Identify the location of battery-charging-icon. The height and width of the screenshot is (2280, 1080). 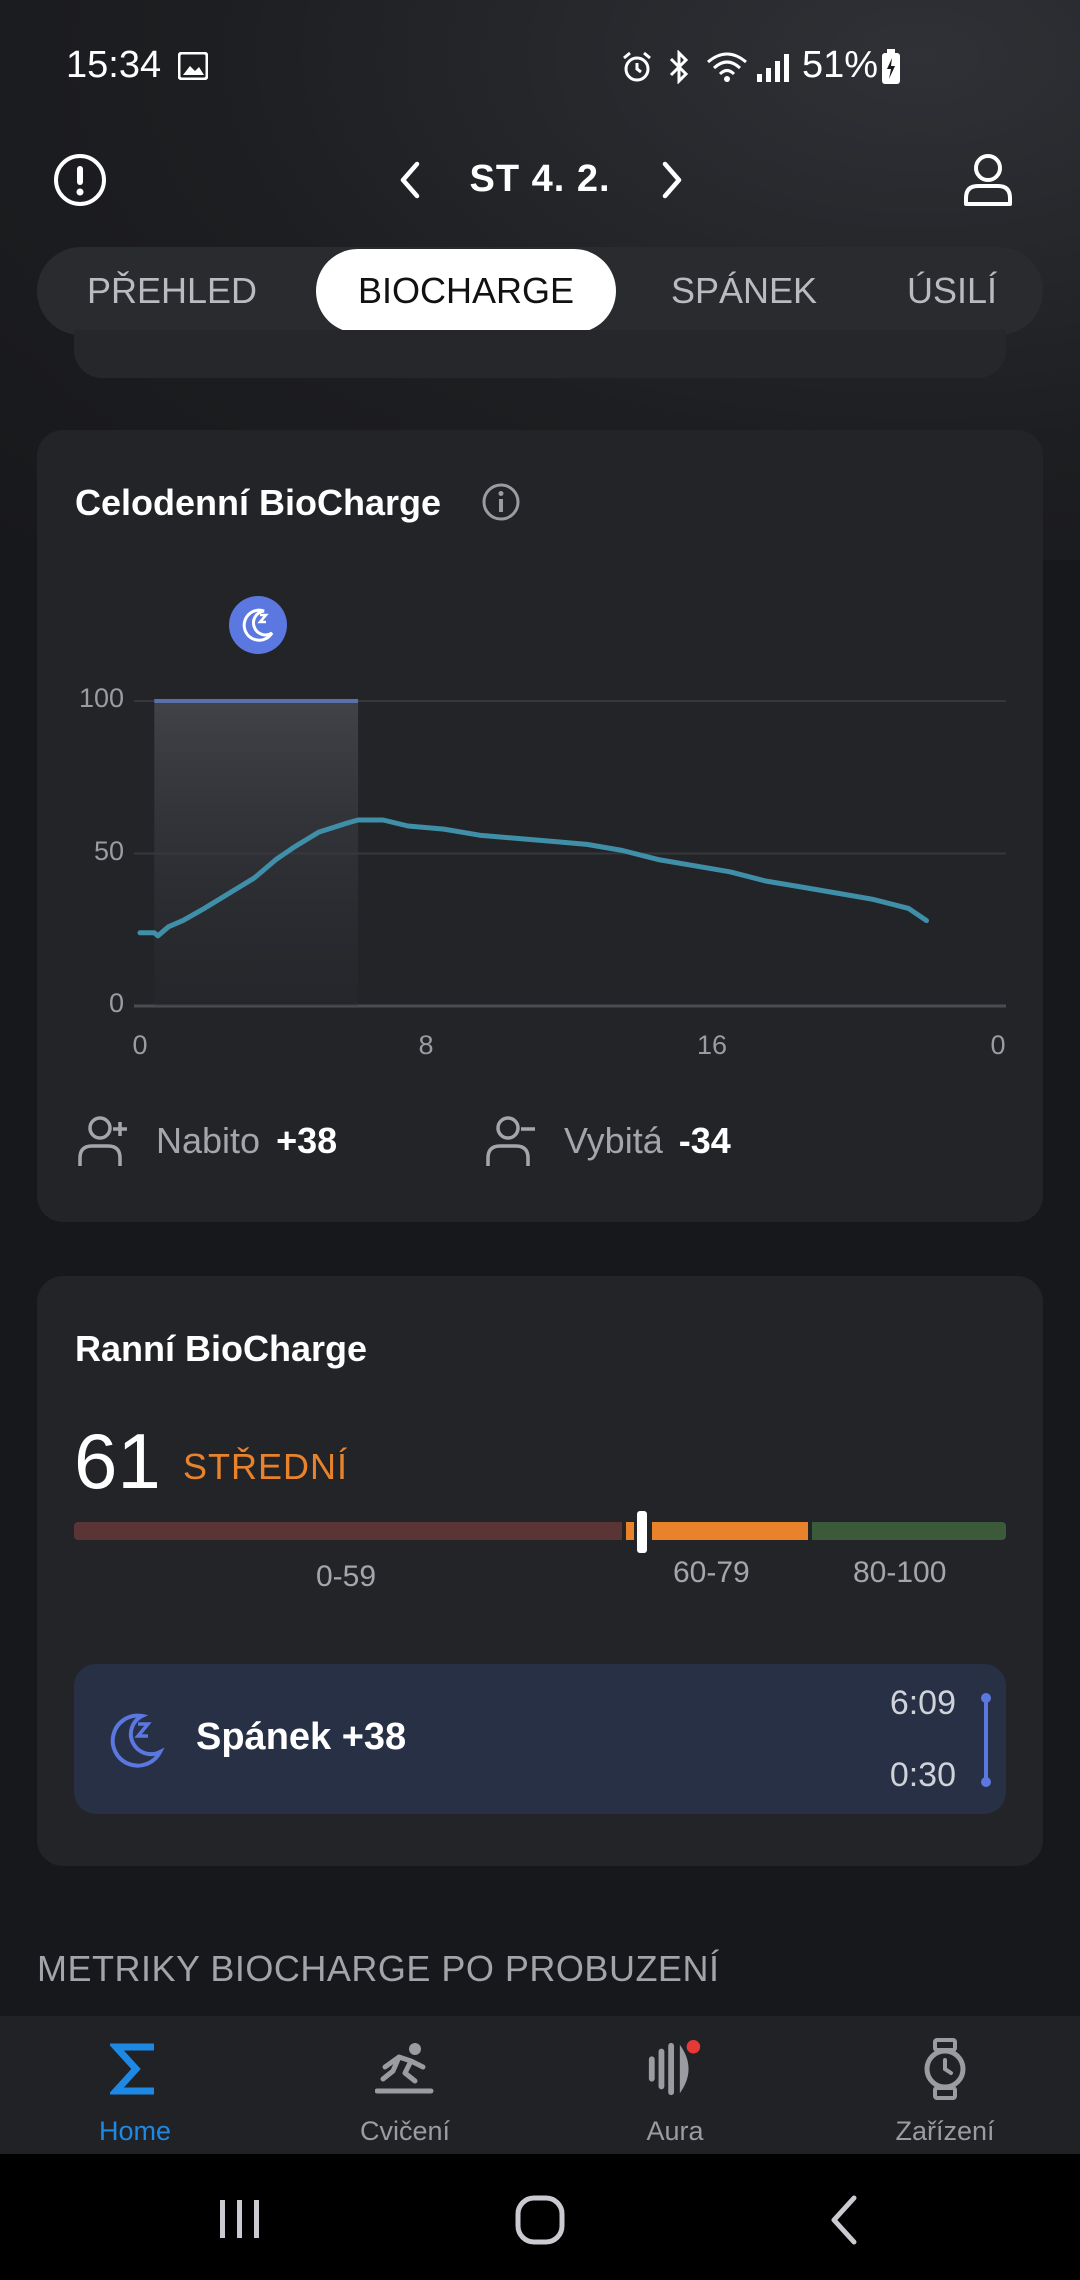
(891, 66).